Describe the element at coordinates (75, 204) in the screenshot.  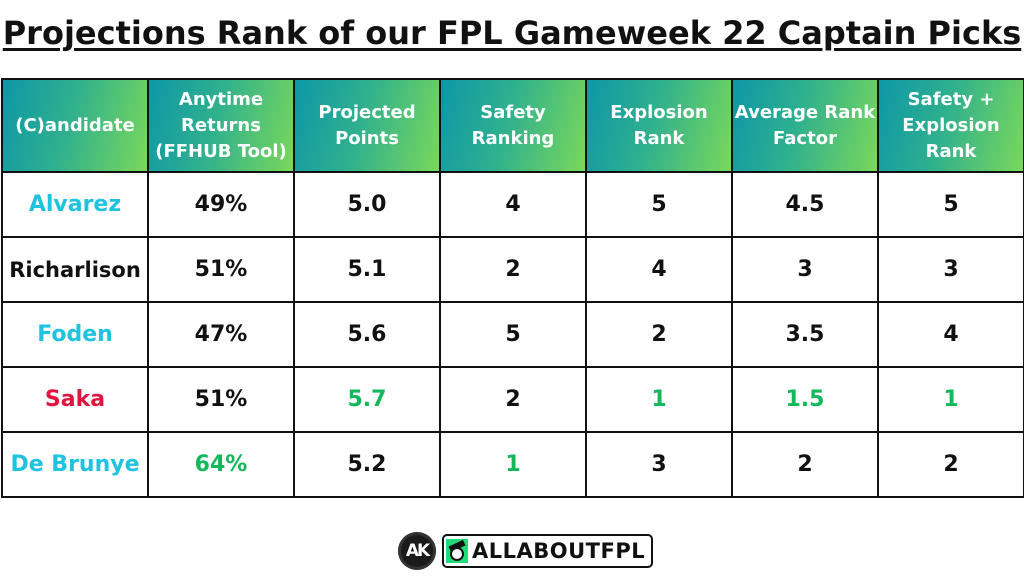
I see `candidate-name: Alvarez` at that location.